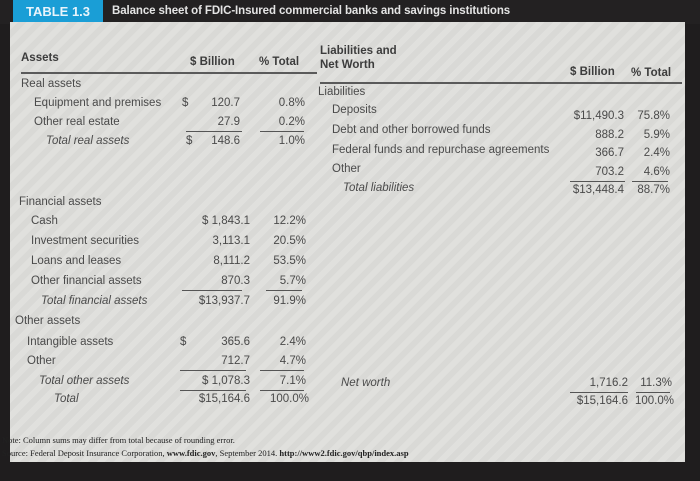 The height and width of the screenshot is (481, 700). What do you see at coordinates (656, 172) in the screenshot?
I see `row-pct: 4.6%` at bounding box center [656, 172].